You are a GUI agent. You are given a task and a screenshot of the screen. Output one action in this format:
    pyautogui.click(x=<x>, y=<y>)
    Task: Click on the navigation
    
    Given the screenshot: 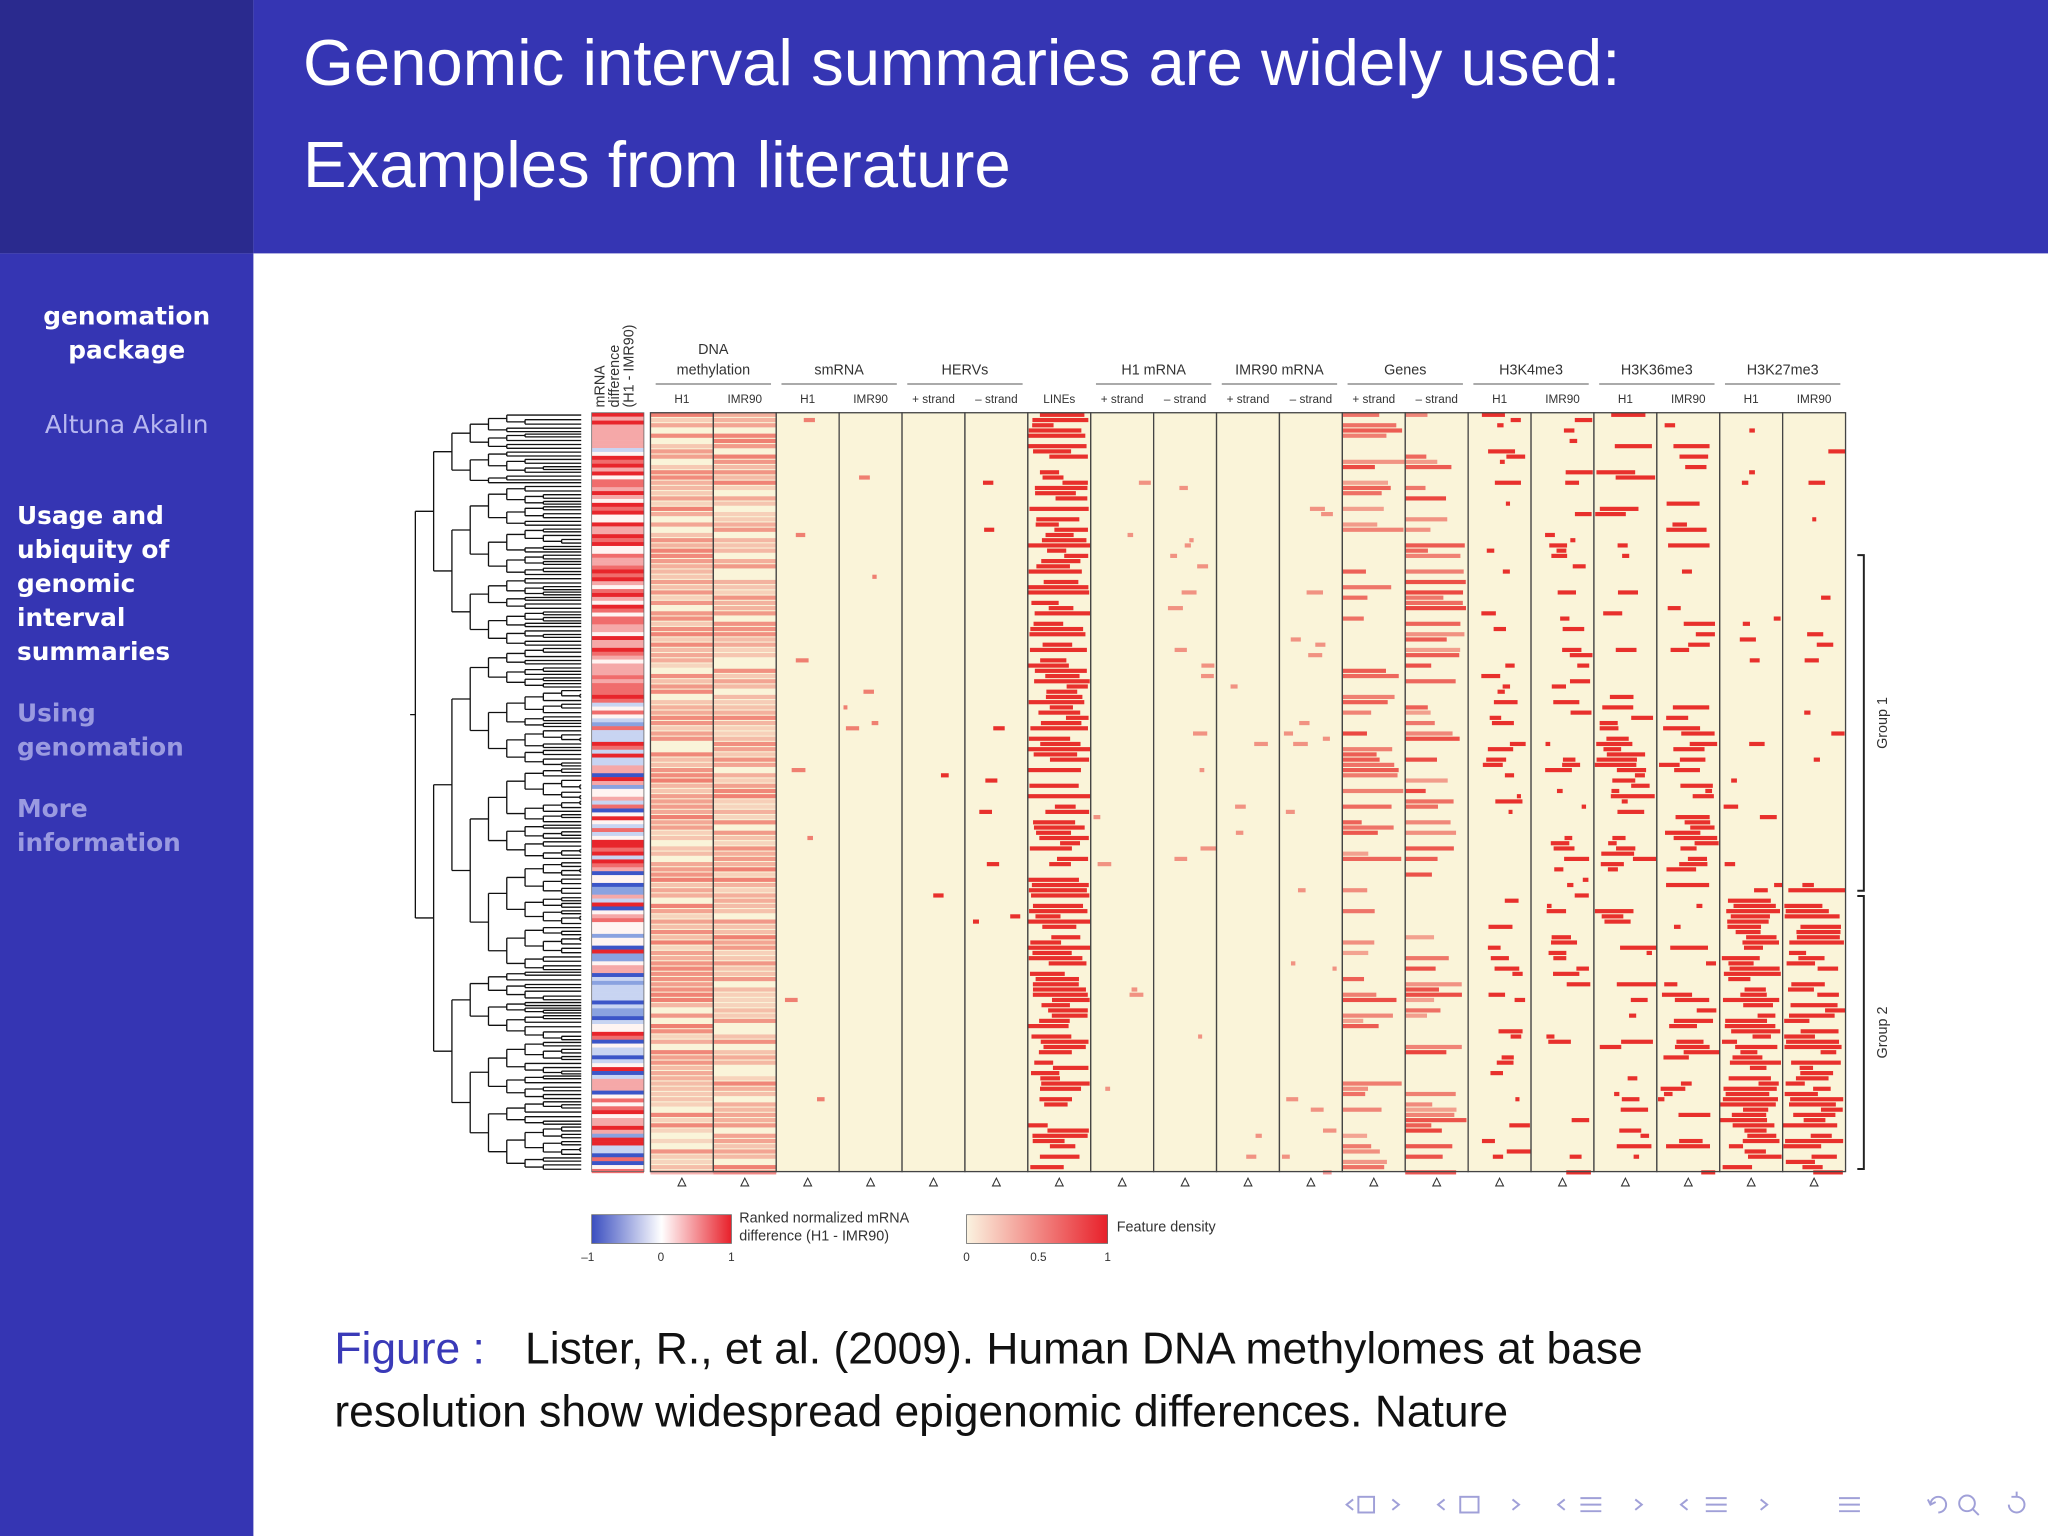 What is the action you would take?
    pyautogui.click(x=1685, y=1503)
    